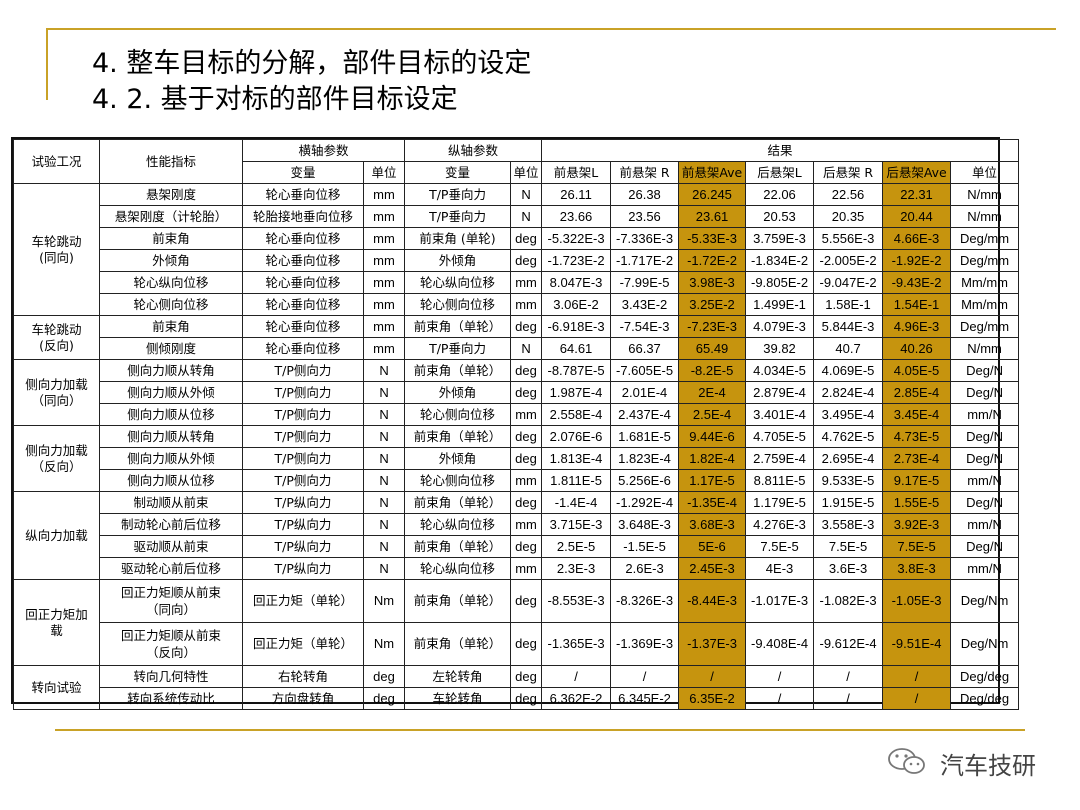  Describe the element at coordinates (712, 370) in the screenshot. I see `front-ave-cell: -8.2E-5` at that location.